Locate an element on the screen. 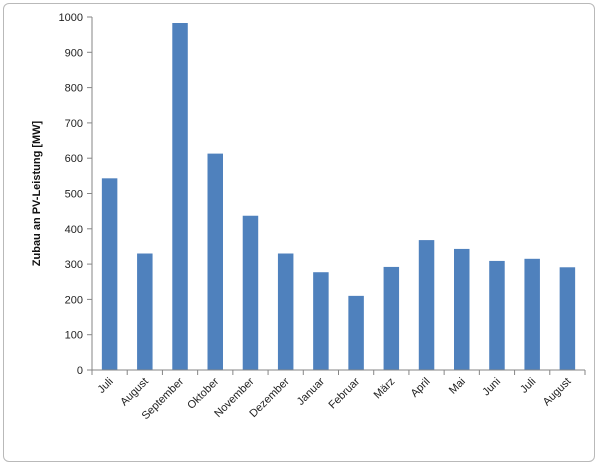 The image size is (600, 467). y-tick-label: 1000 is located at coordinates (71, 18).